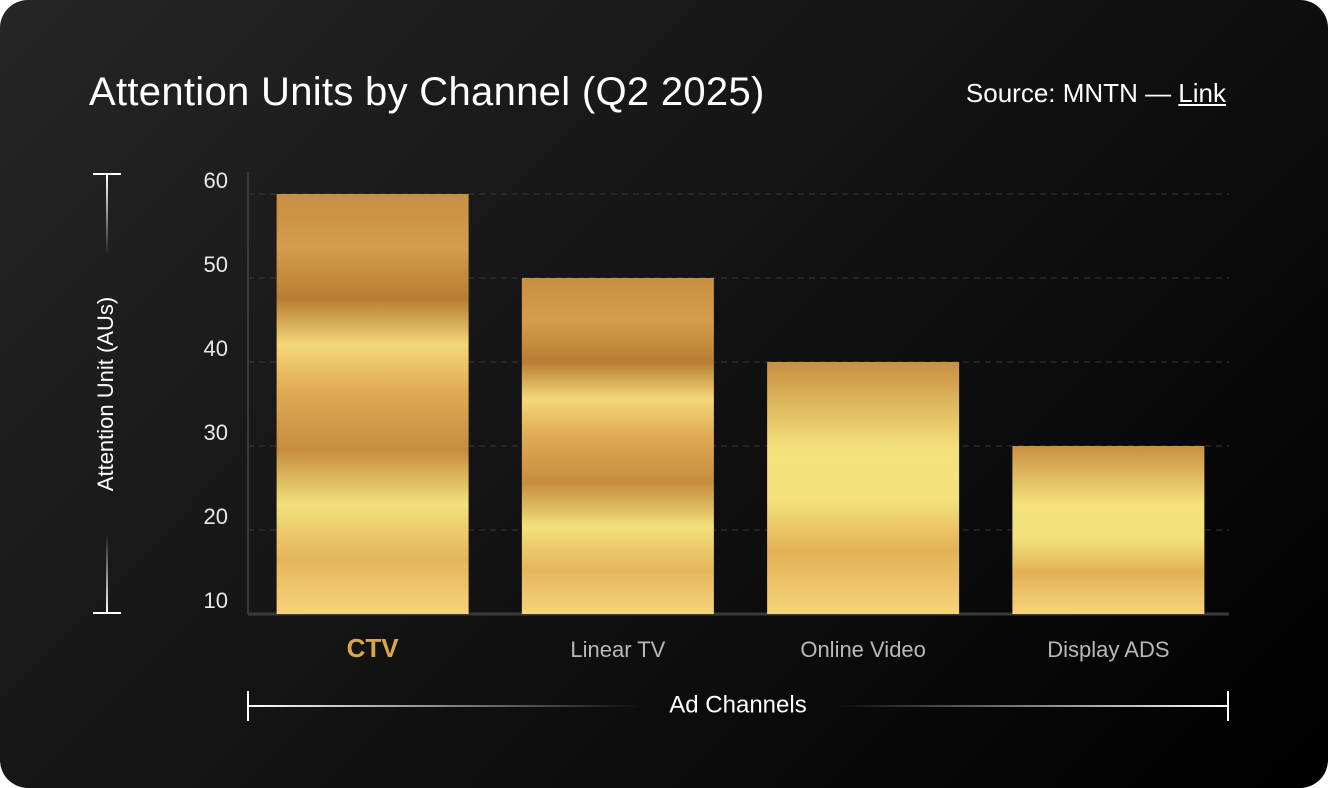 This screenshot has width=1328, height=788. What do you see at coordinates (216, 180) in the screenshot?
I see `y-tick-label: 60` at bounding box center [216, 180].